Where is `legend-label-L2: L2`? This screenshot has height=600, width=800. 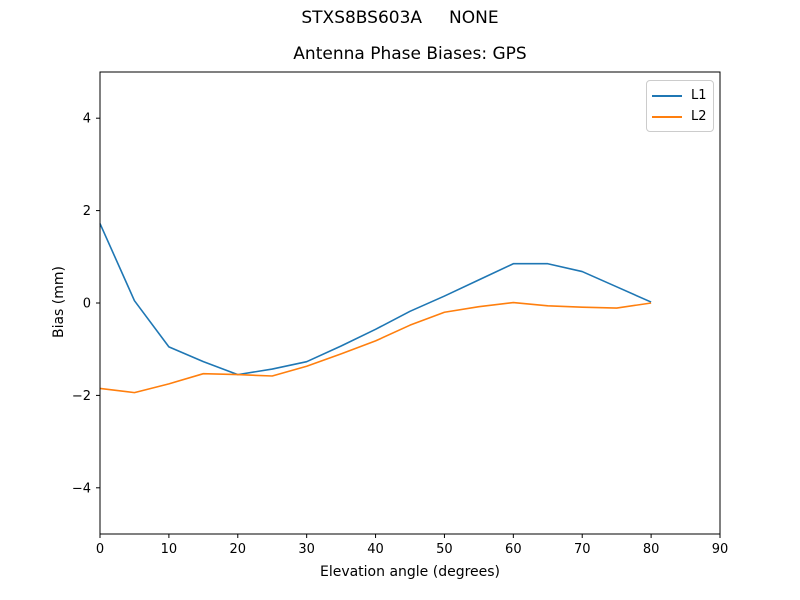 legend-label-L2: L2 is located at coordinates (699, 116).